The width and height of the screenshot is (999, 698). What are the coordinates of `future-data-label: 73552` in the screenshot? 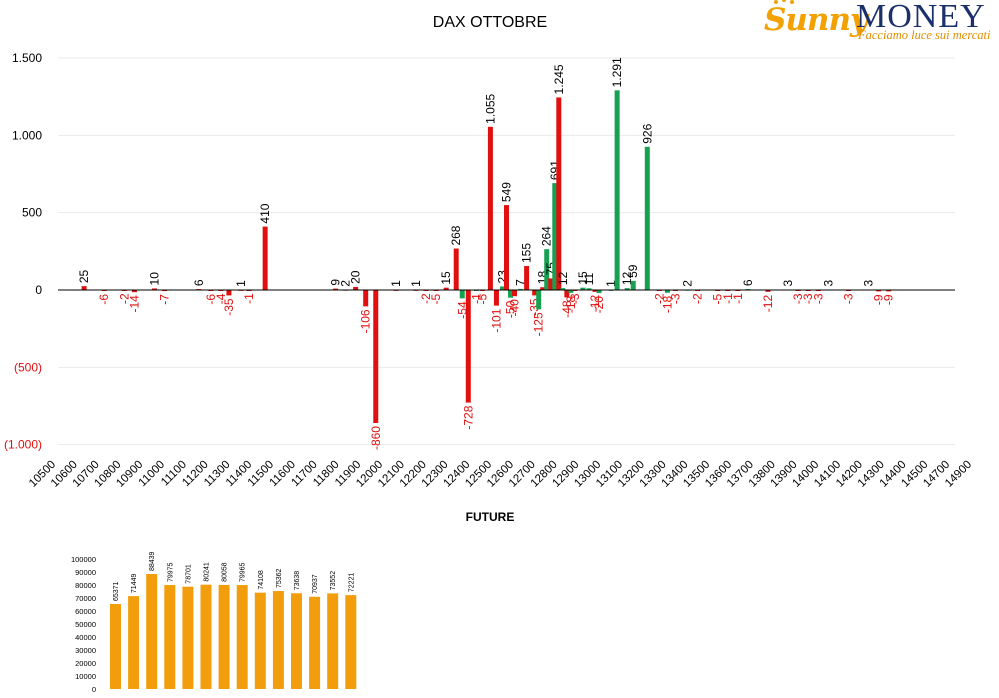 It's located at (333, 581).